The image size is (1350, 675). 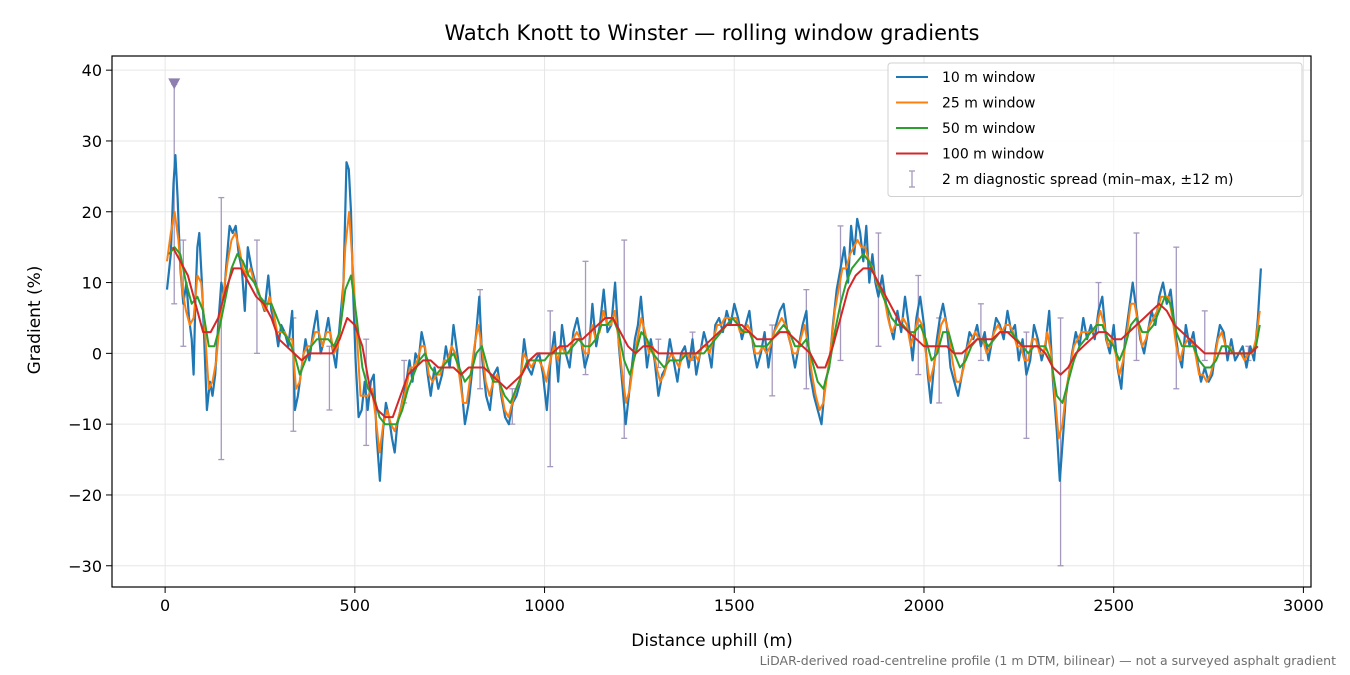 I want to click on legend-label: 25 m window, so click(x=988, y=104).